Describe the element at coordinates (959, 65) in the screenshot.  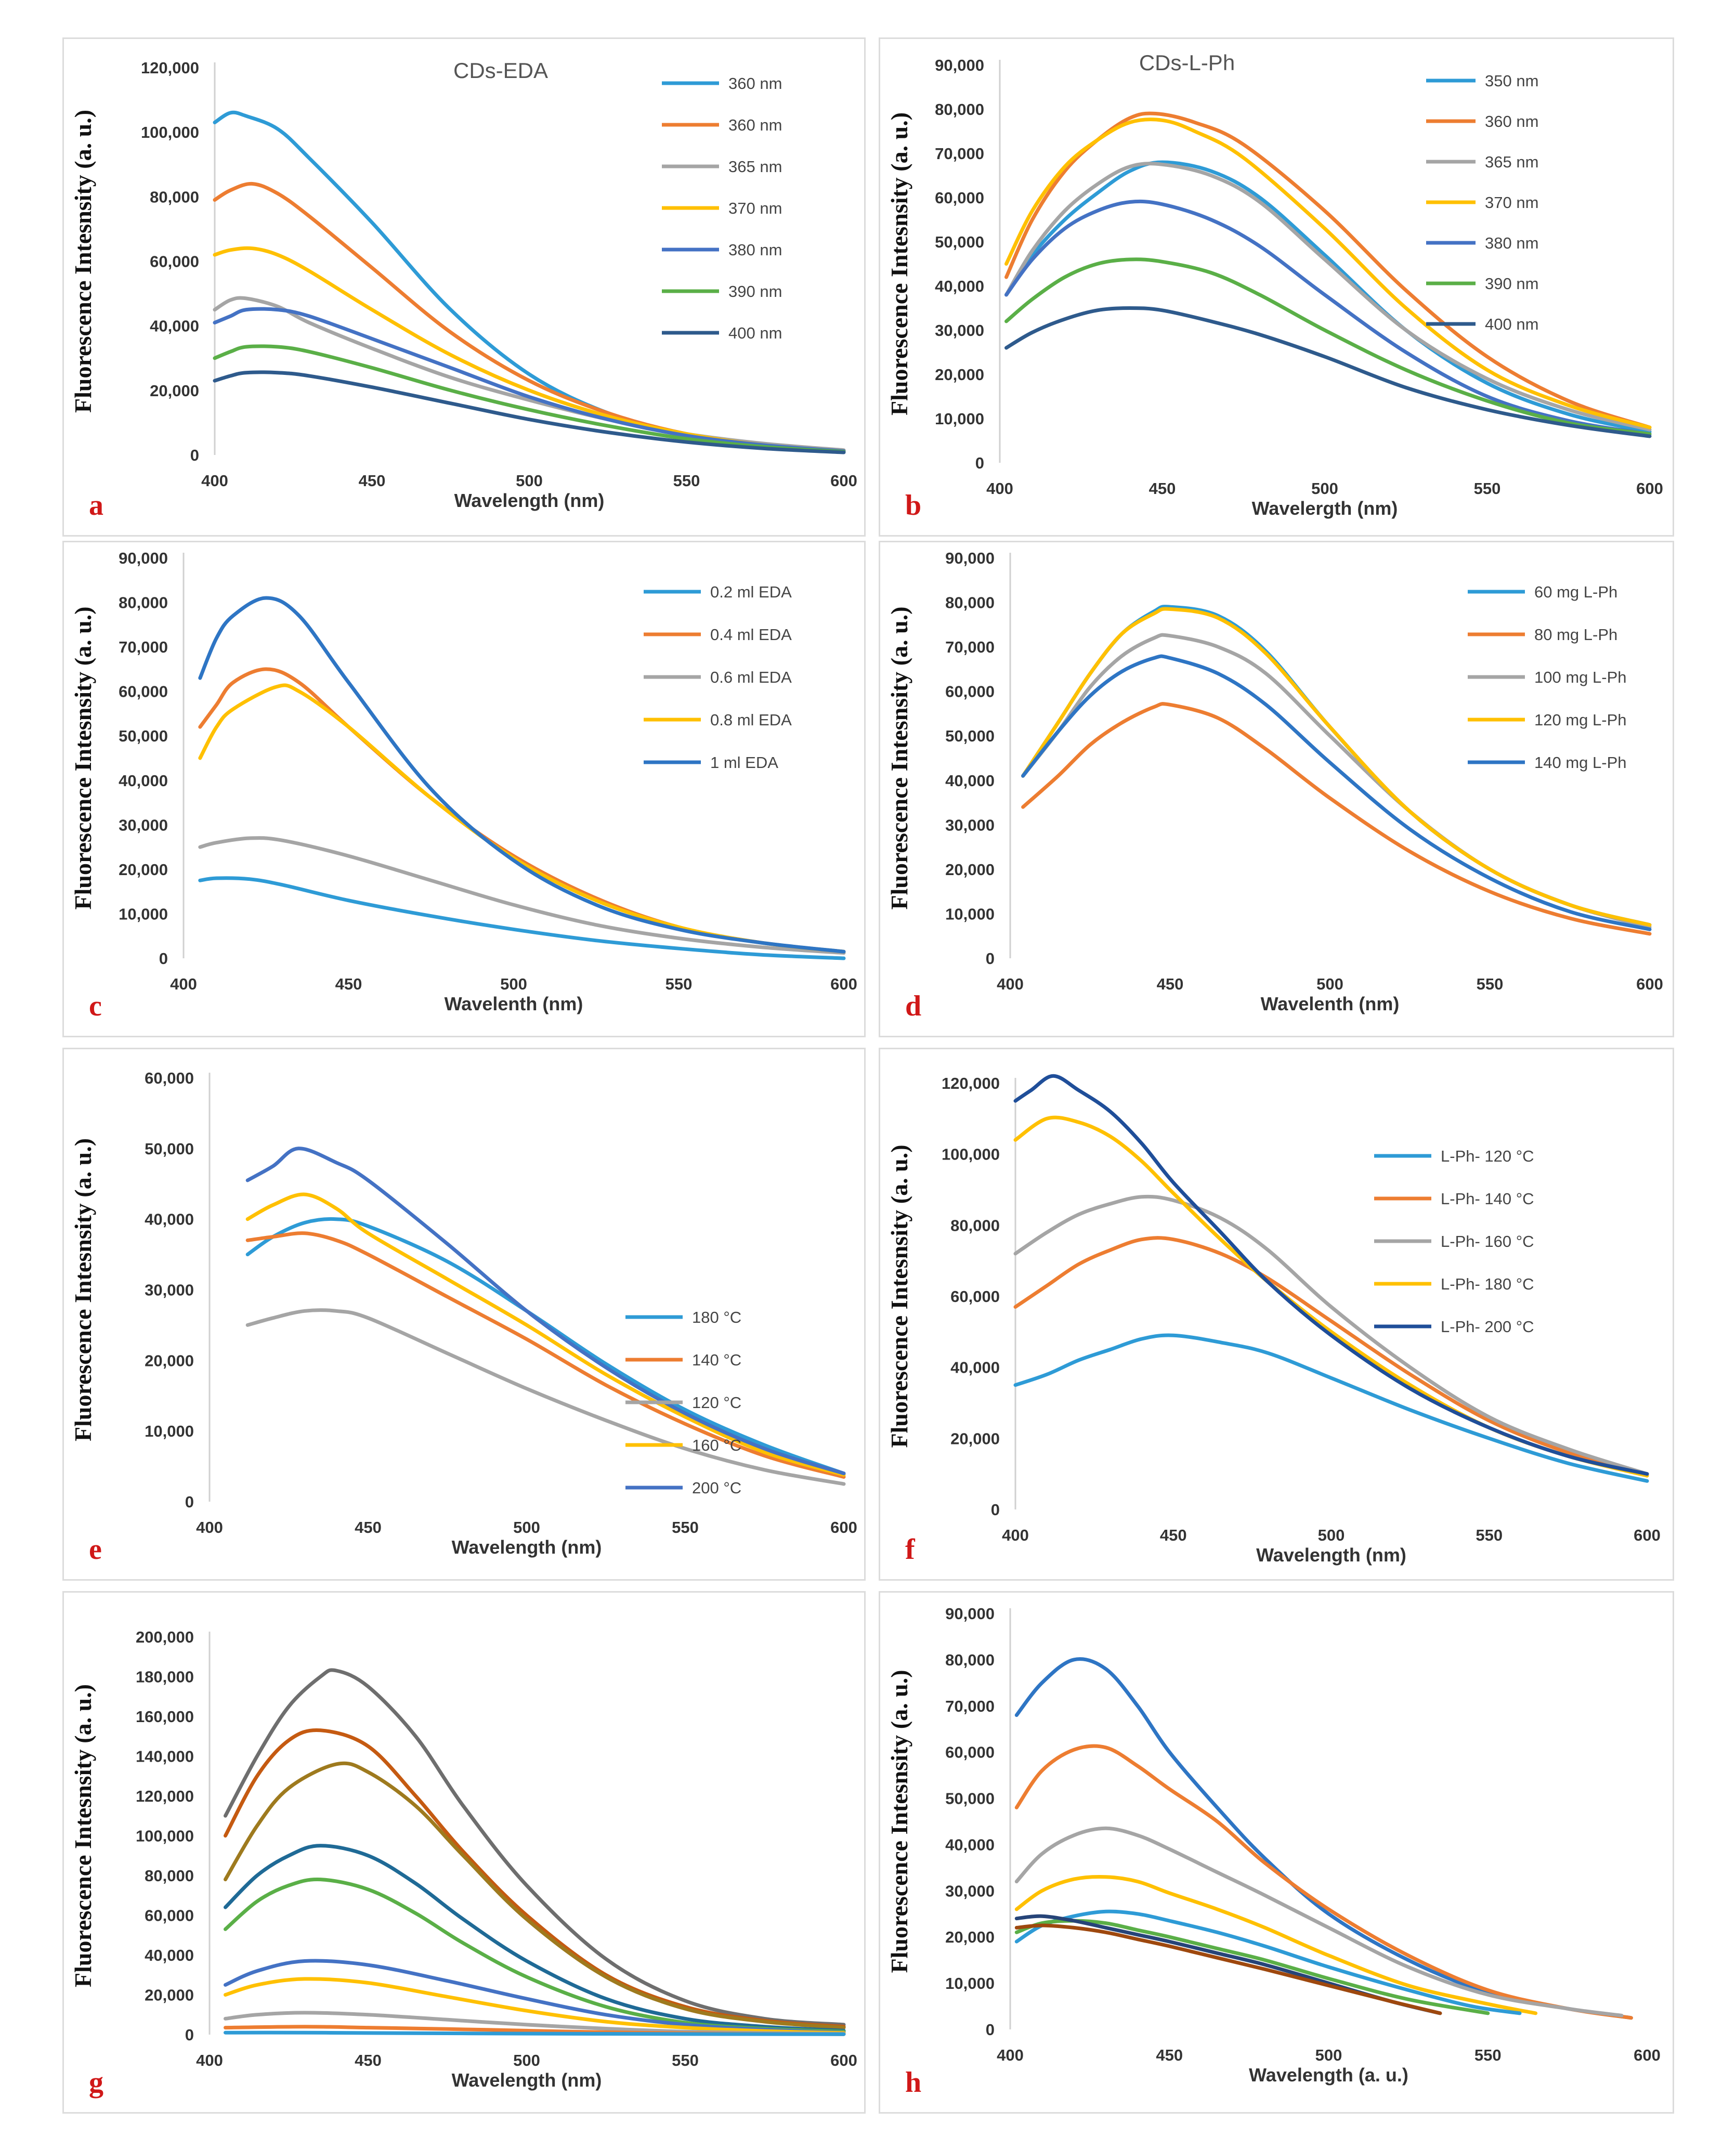
I see `y-tick-label: 90,000` at that location.